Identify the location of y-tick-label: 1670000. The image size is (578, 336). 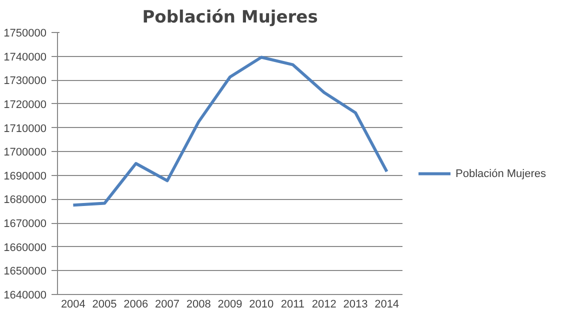
(25, 224).